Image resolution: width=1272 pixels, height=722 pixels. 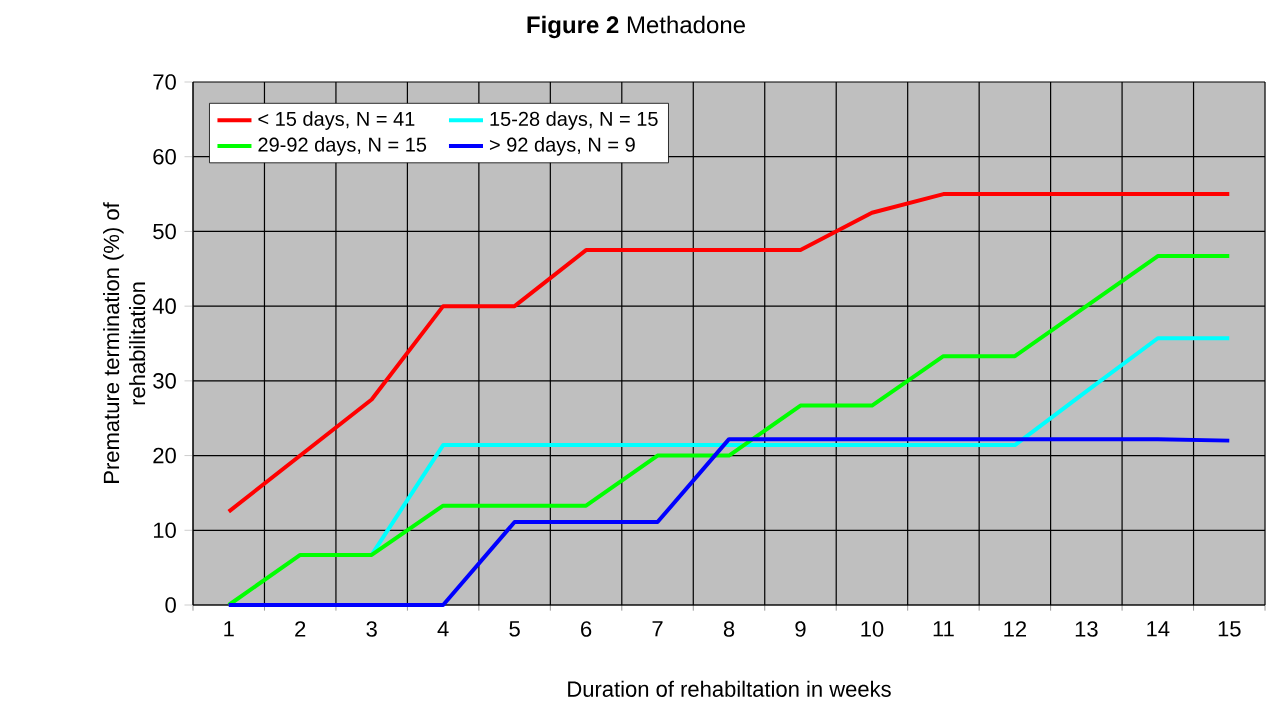 I want to click on x-tick-label: 4, so click(x=443, y=629).